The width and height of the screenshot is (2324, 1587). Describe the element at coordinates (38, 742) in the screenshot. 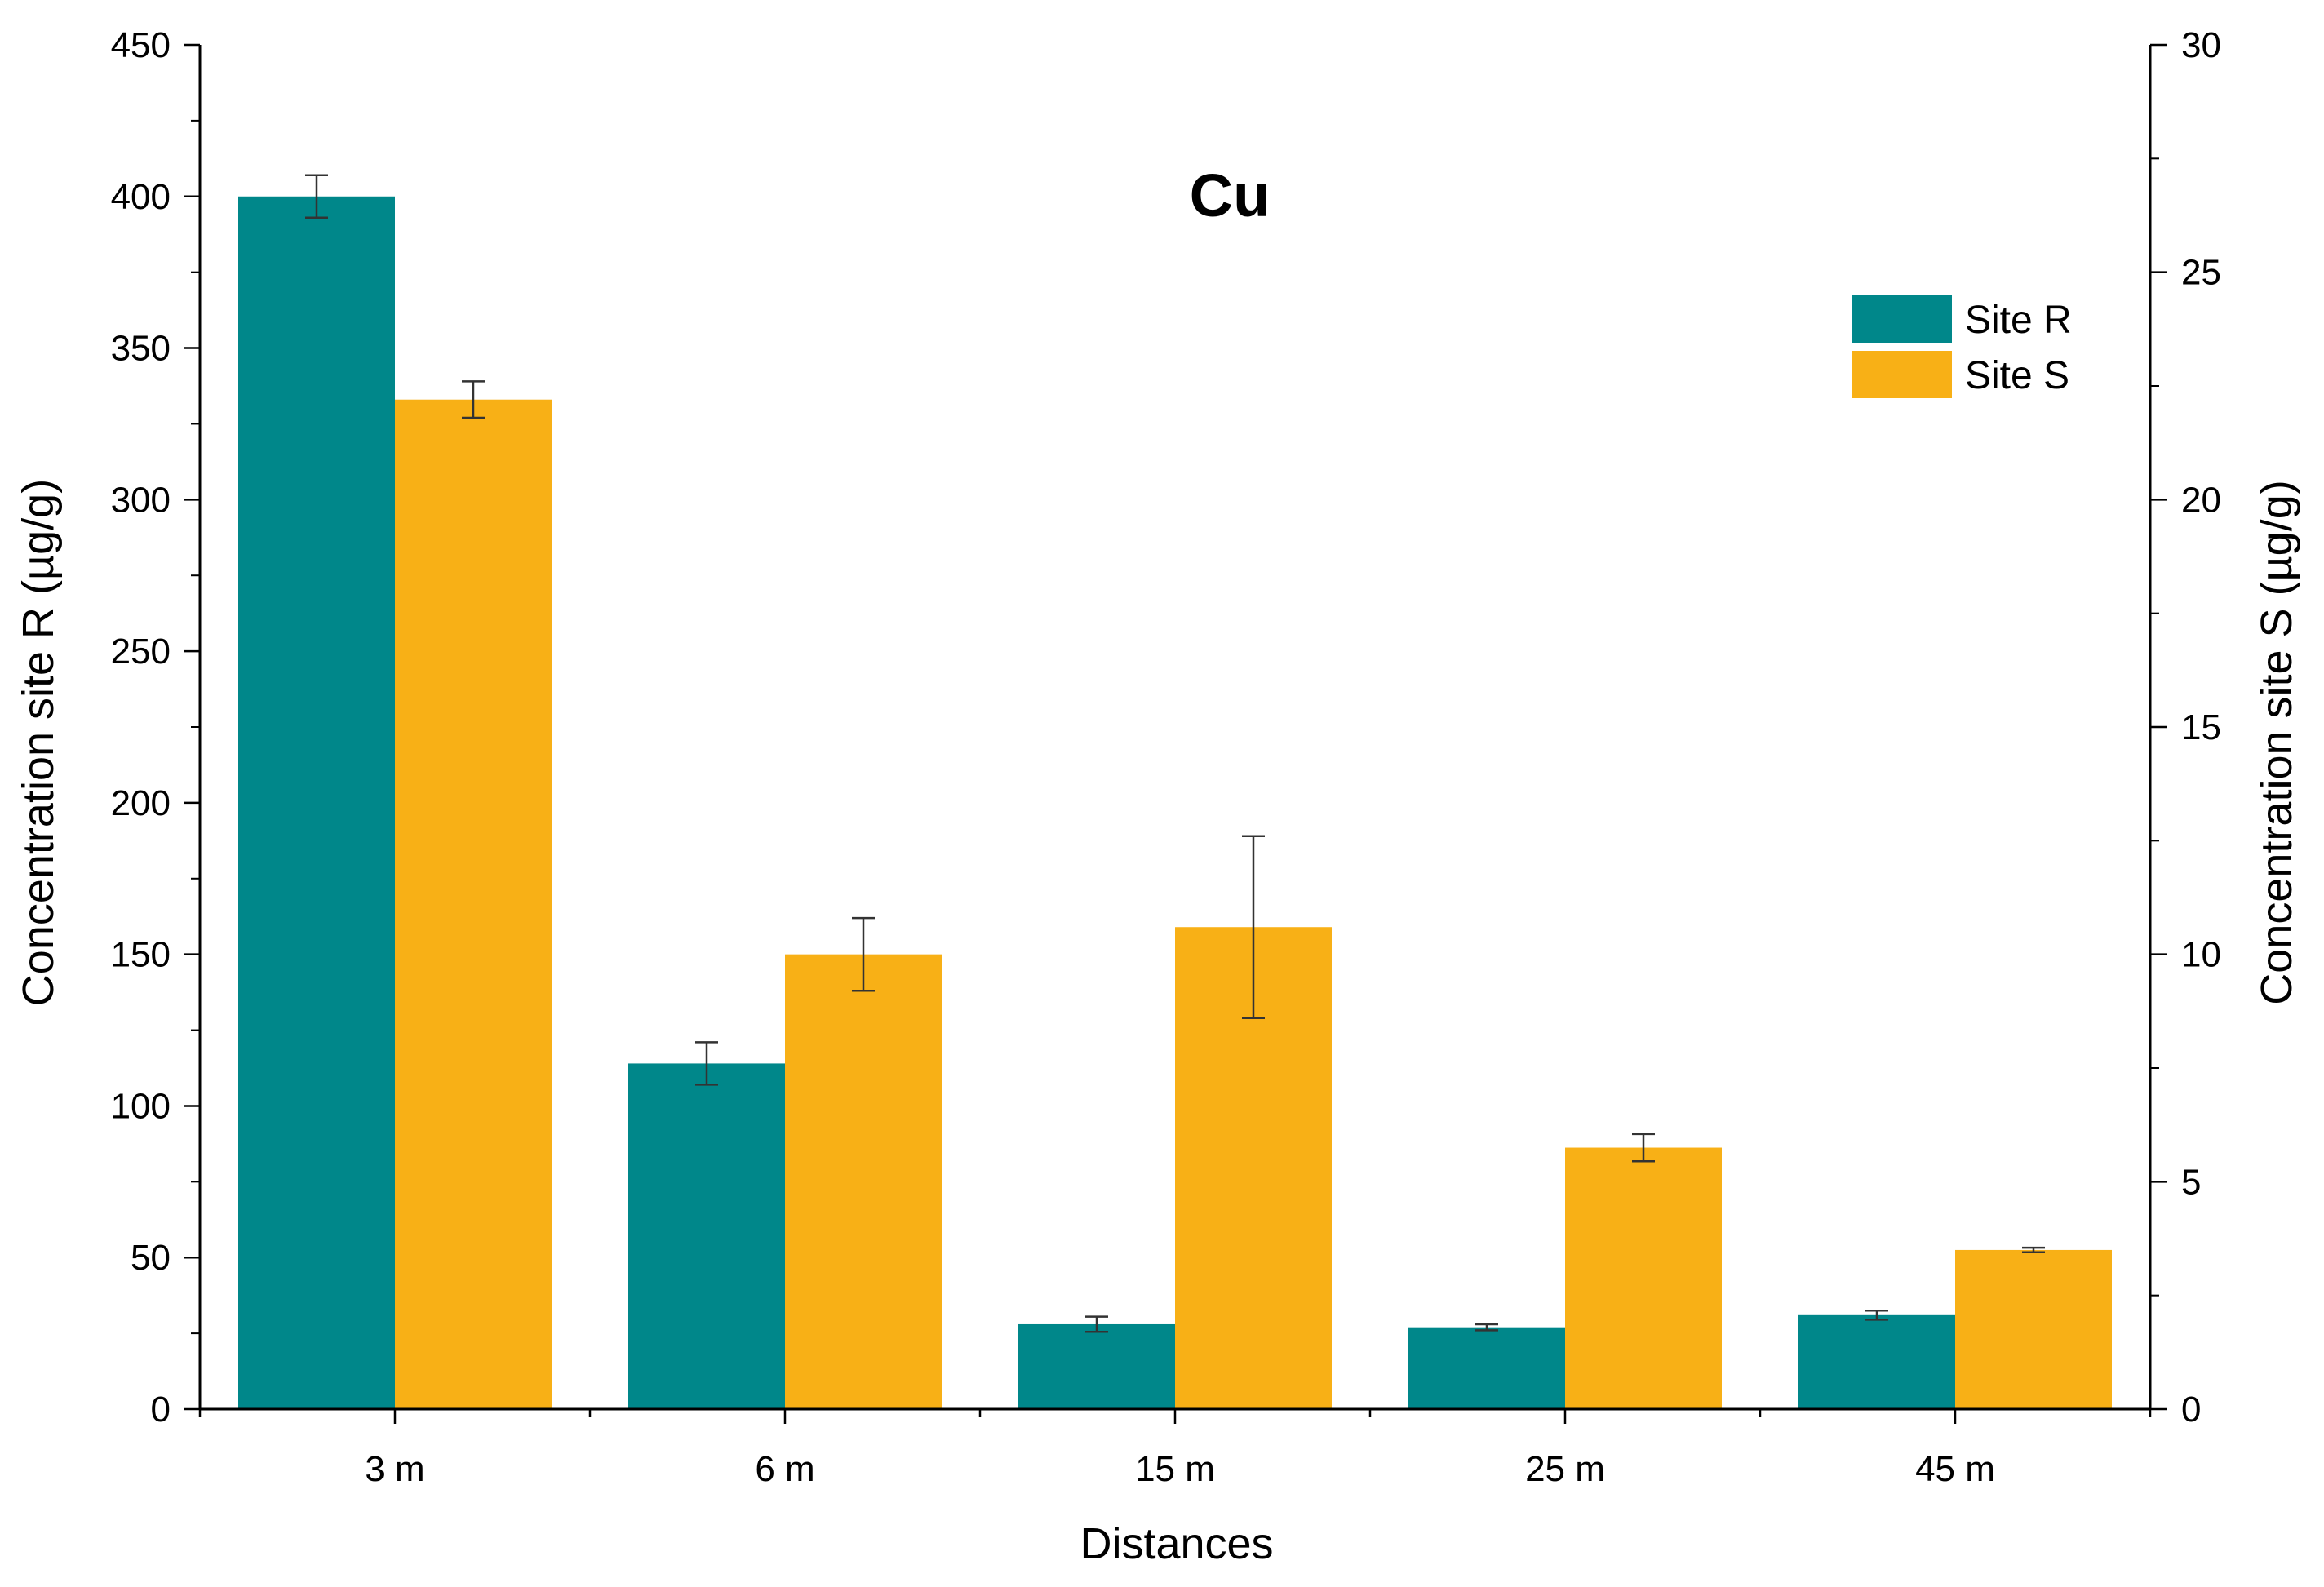

I see `y-axis-left-title: Concentration site R (µg/g)` at that location.